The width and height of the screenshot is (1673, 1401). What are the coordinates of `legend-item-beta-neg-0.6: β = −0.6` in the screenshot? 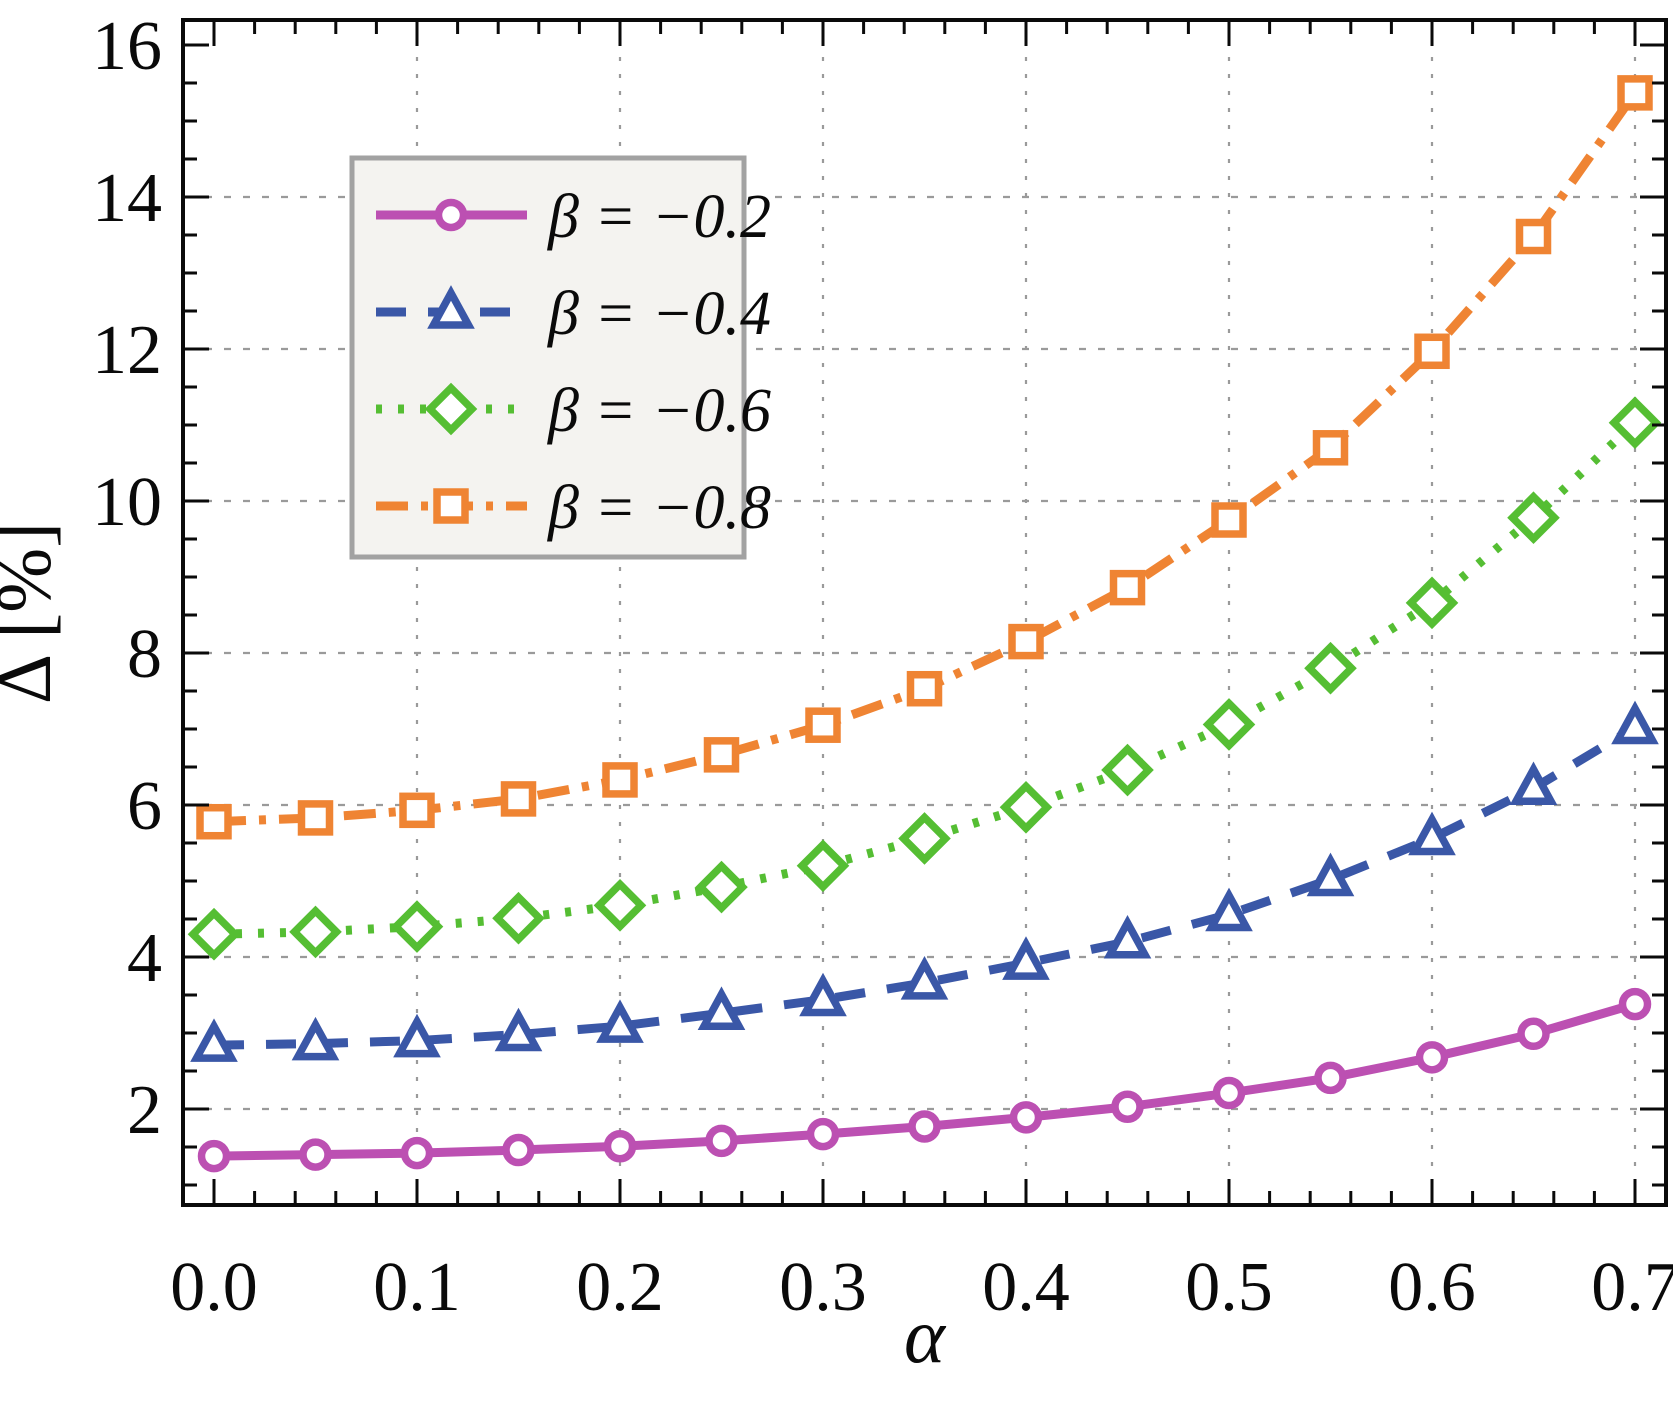 It's located at (573, 411).